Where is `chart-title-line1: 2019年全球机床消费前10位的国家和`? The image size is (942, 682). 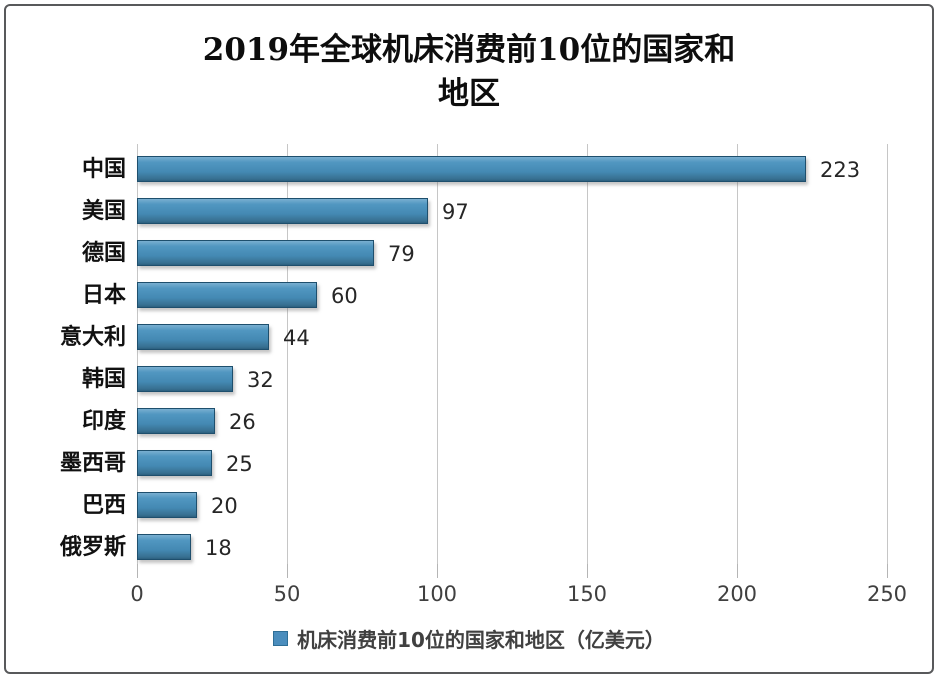 chart-title-line1: 2019年全球机床消费前10位的国家和 is located at coordinates (469, 50).